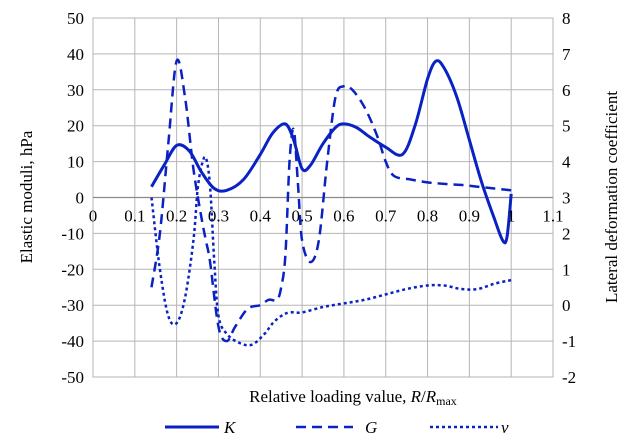 This screenshot has height=439, width=637. What do you see at coordinates (72, 269) in the screenshot?
I see `y-tick-label: -20` at bounding box center [72, 269].